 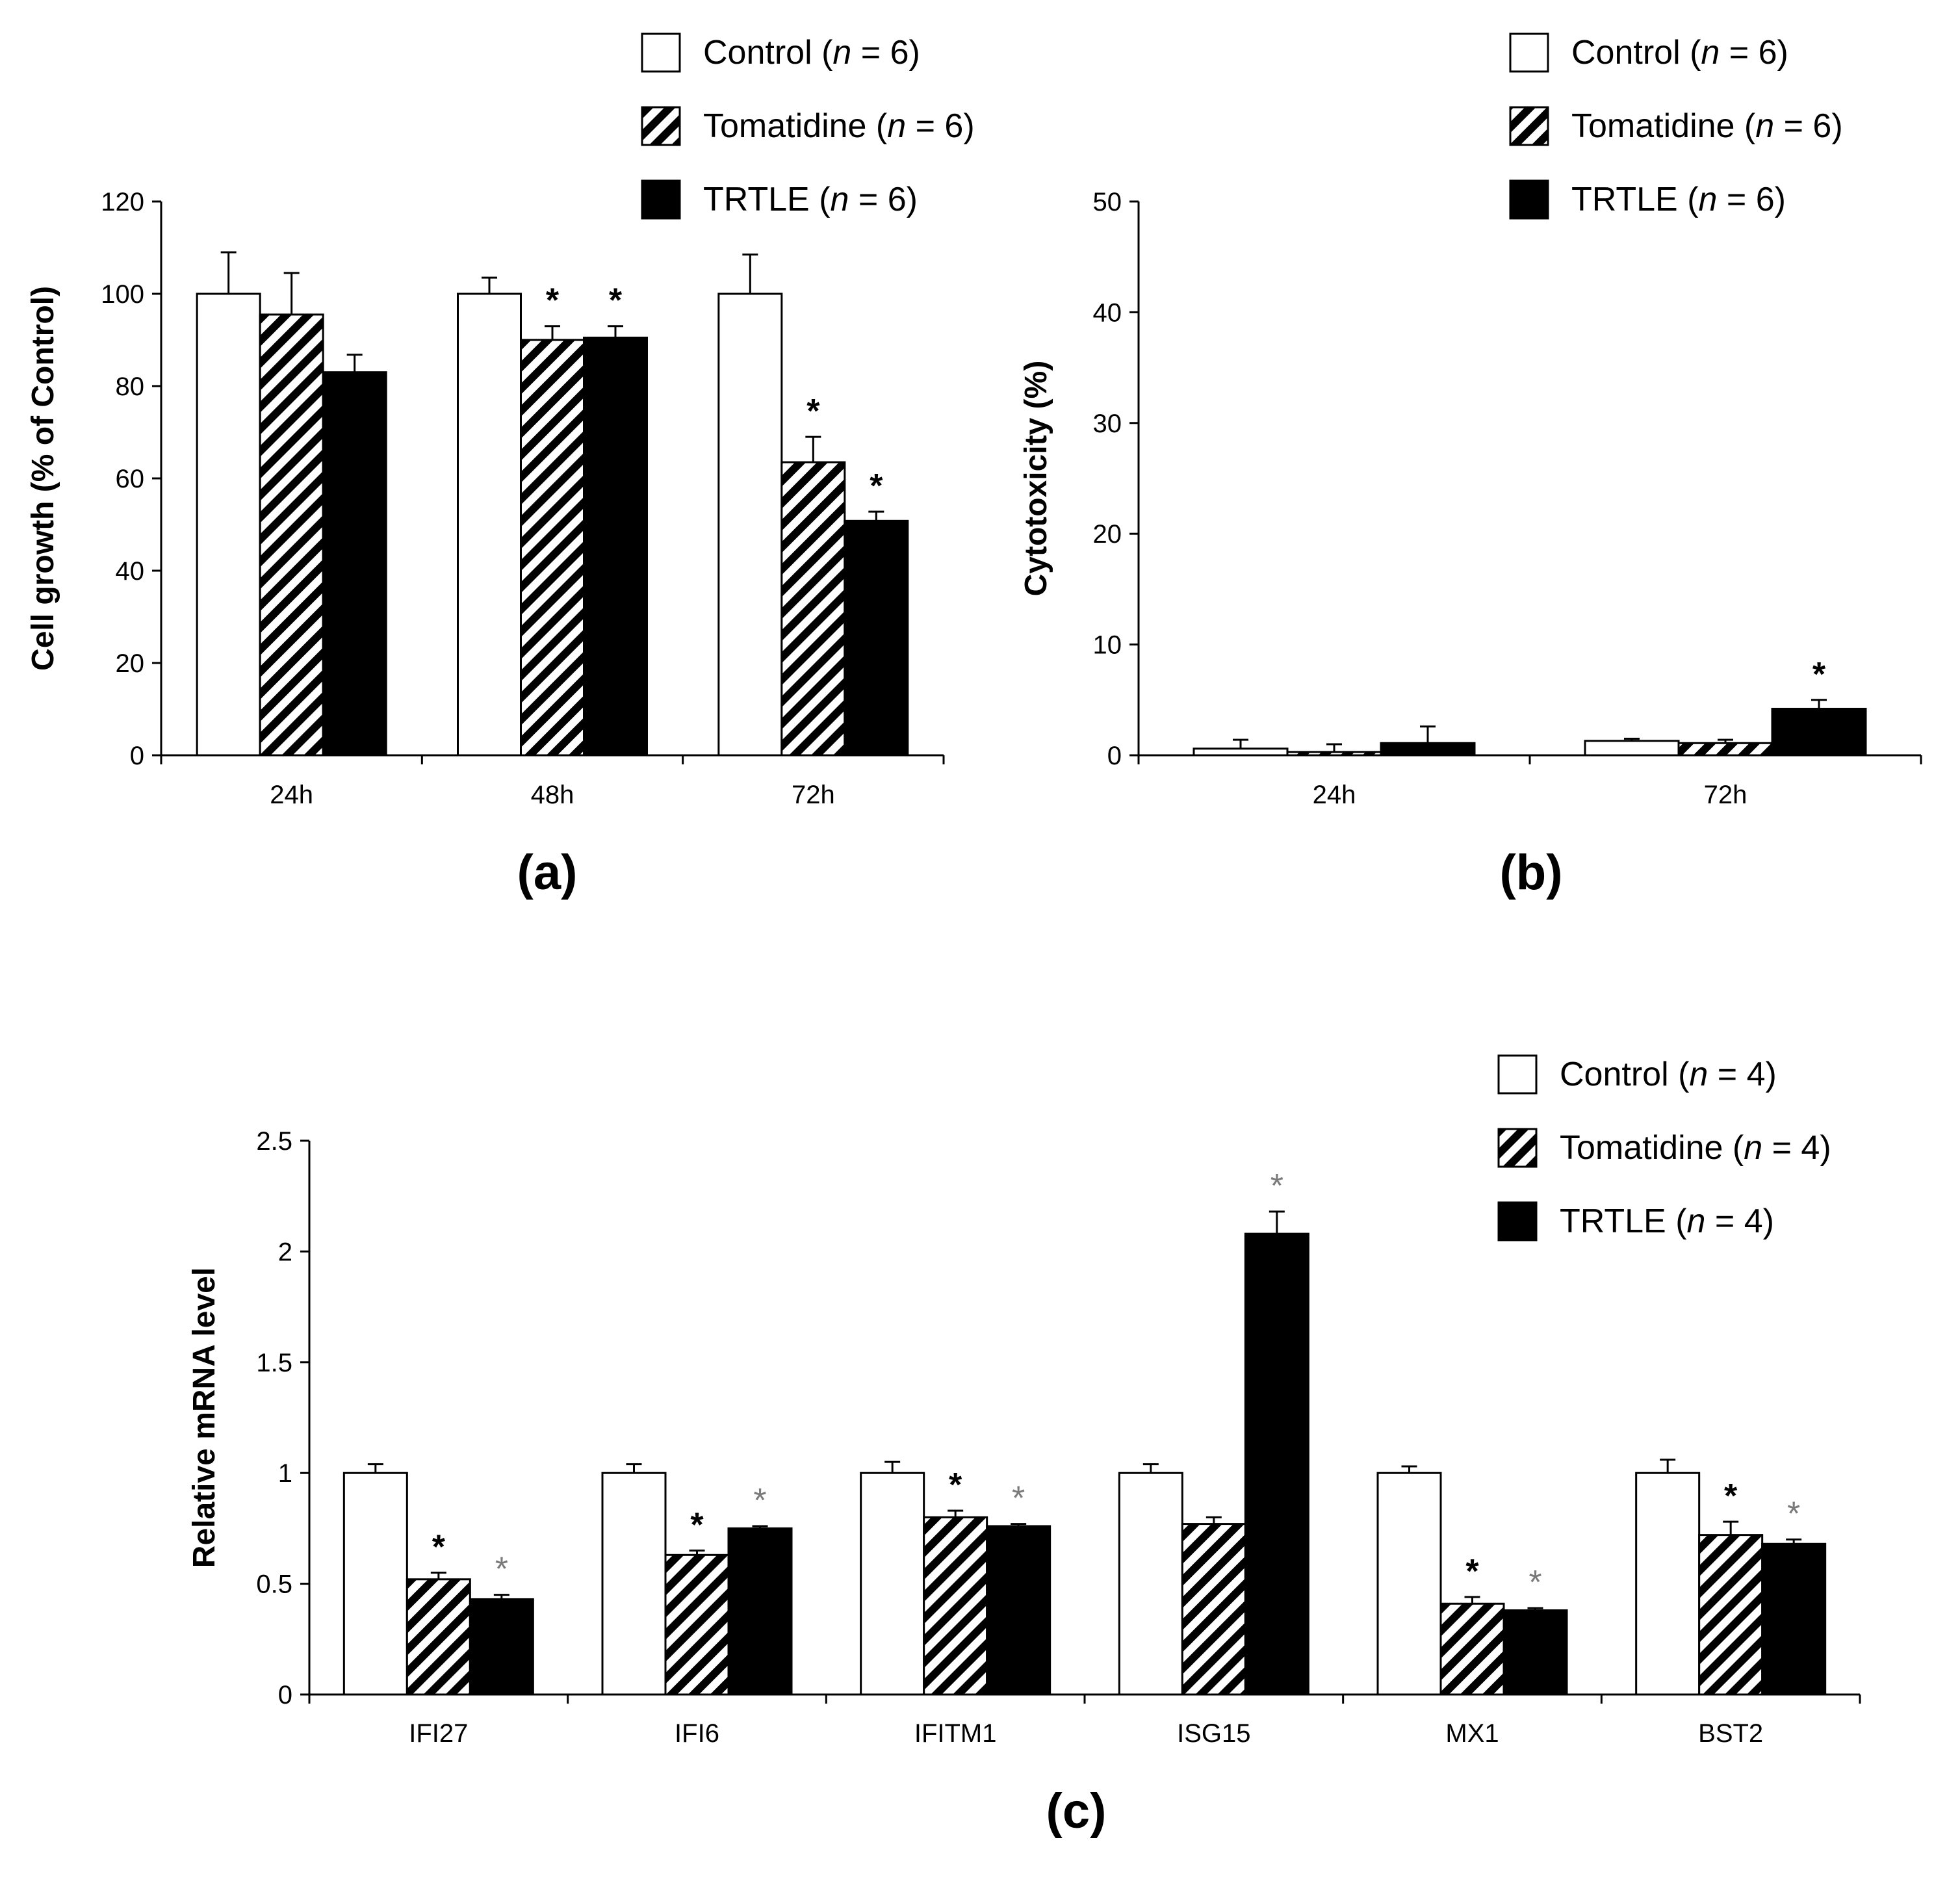 What do you see at coordinates (122, 295) in the screenshot?
I see `y-tick-label: 100` at bounding box center [122, 295].